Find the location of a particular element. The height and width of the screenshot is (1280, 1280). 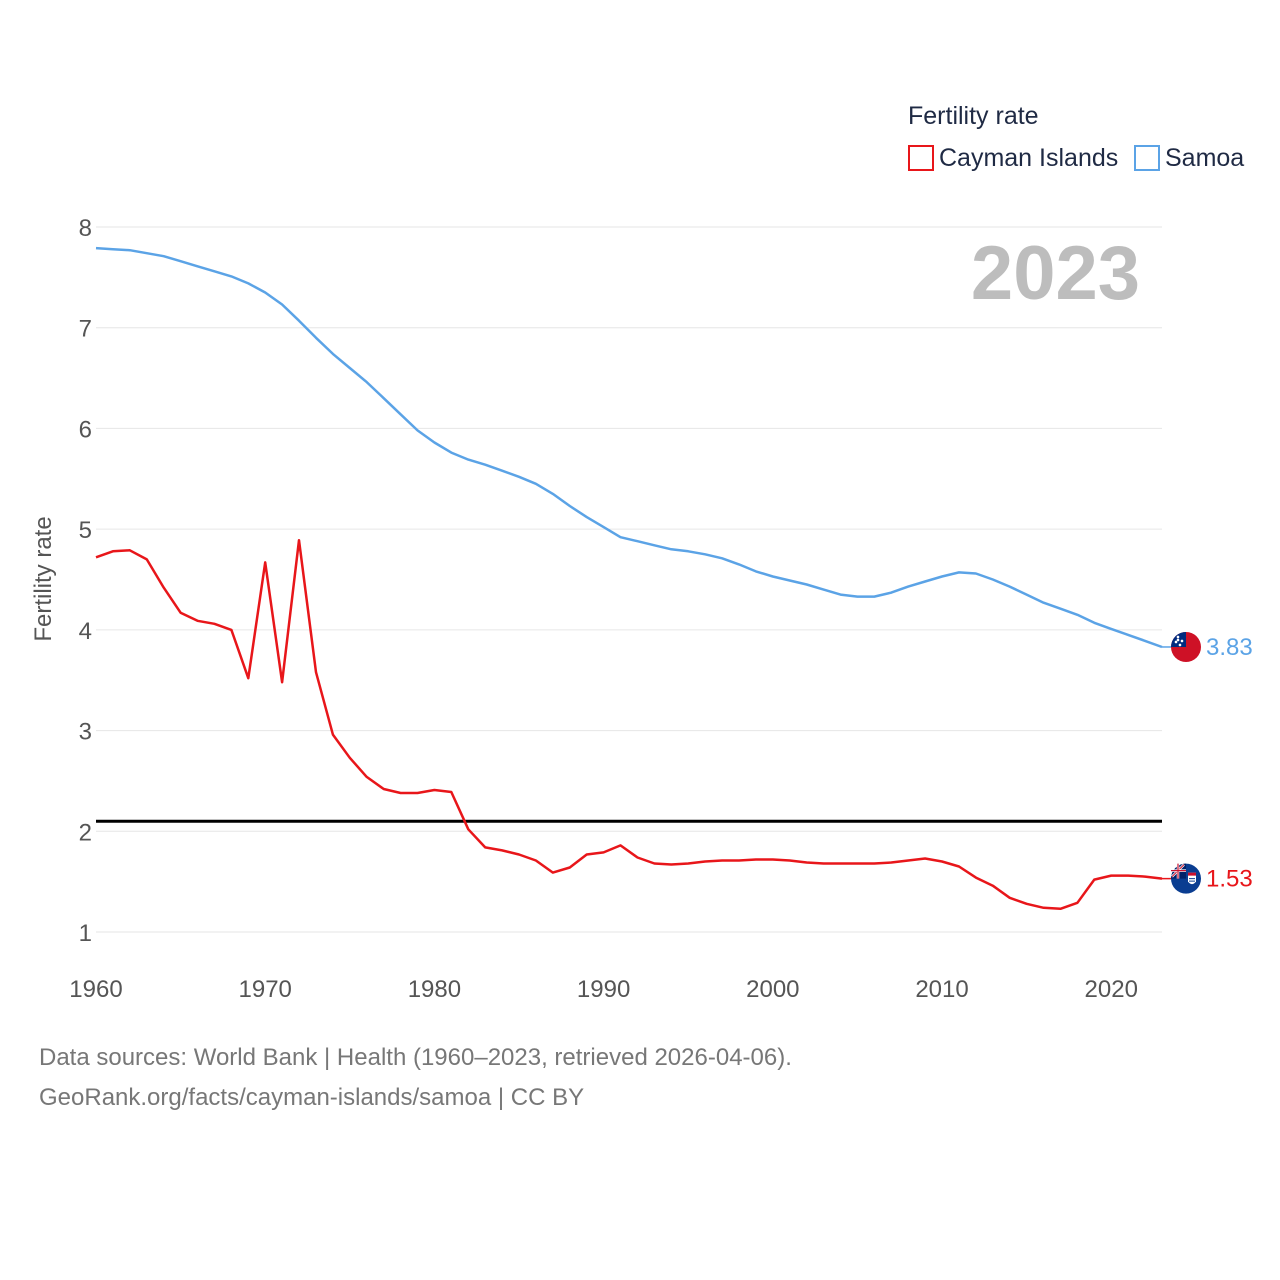

end-labels: 1.53 3.83 is located at coordinates (1207, 762).